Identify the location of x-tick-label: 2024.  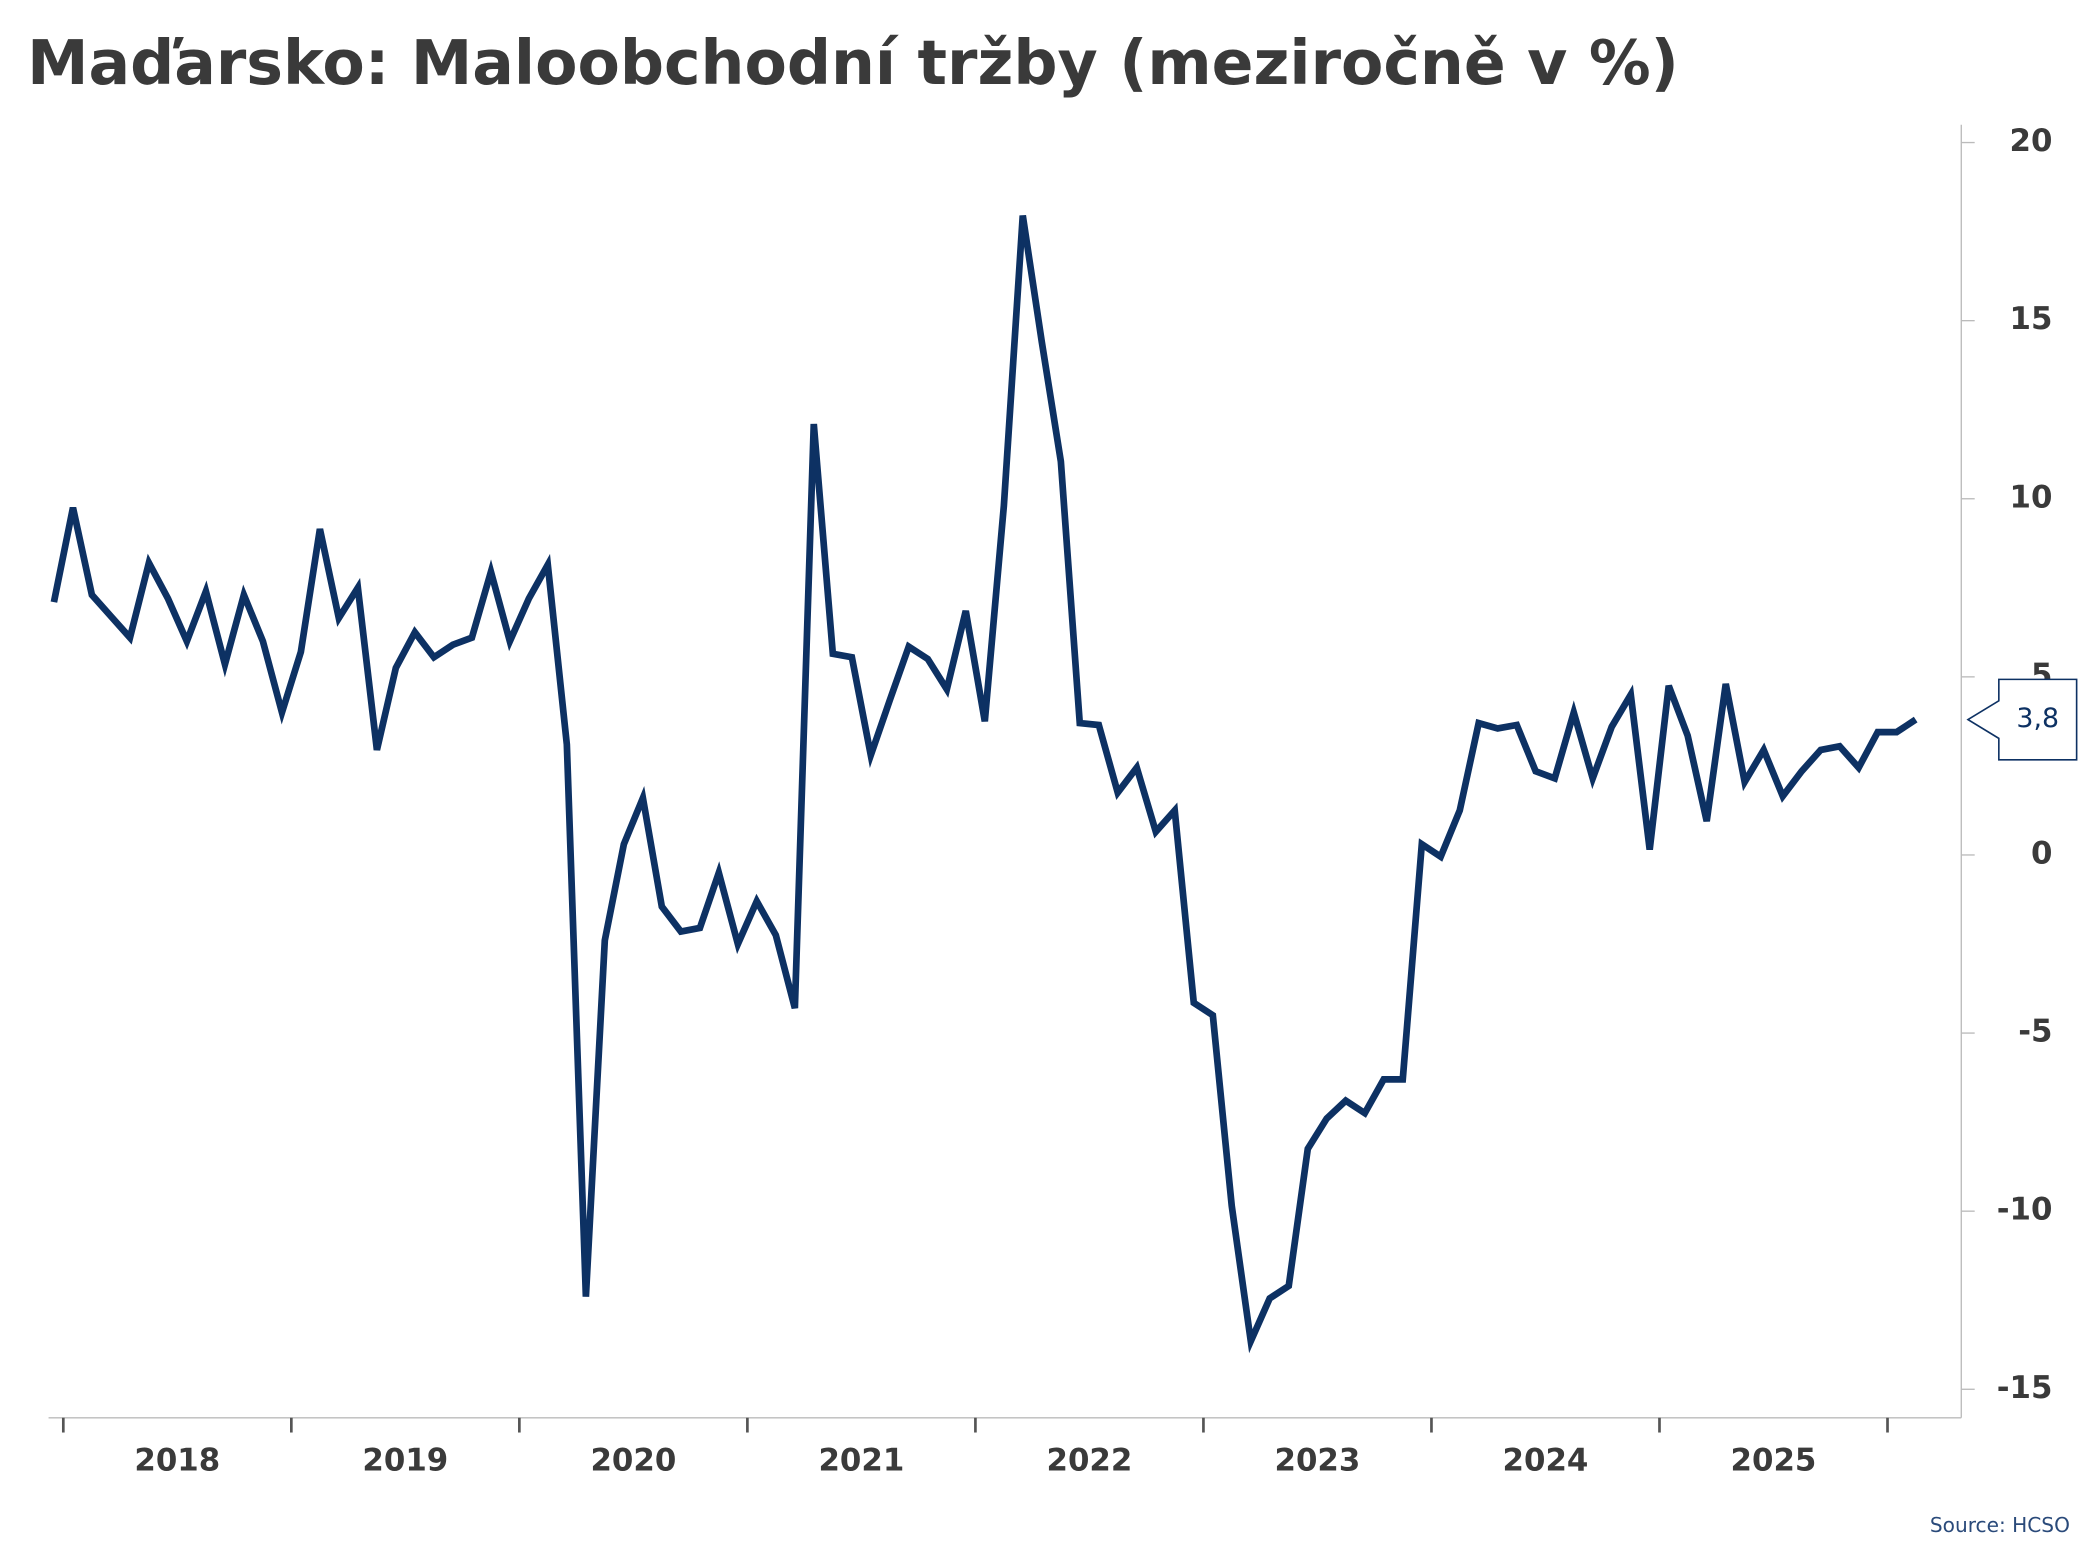
(1546, 1461).